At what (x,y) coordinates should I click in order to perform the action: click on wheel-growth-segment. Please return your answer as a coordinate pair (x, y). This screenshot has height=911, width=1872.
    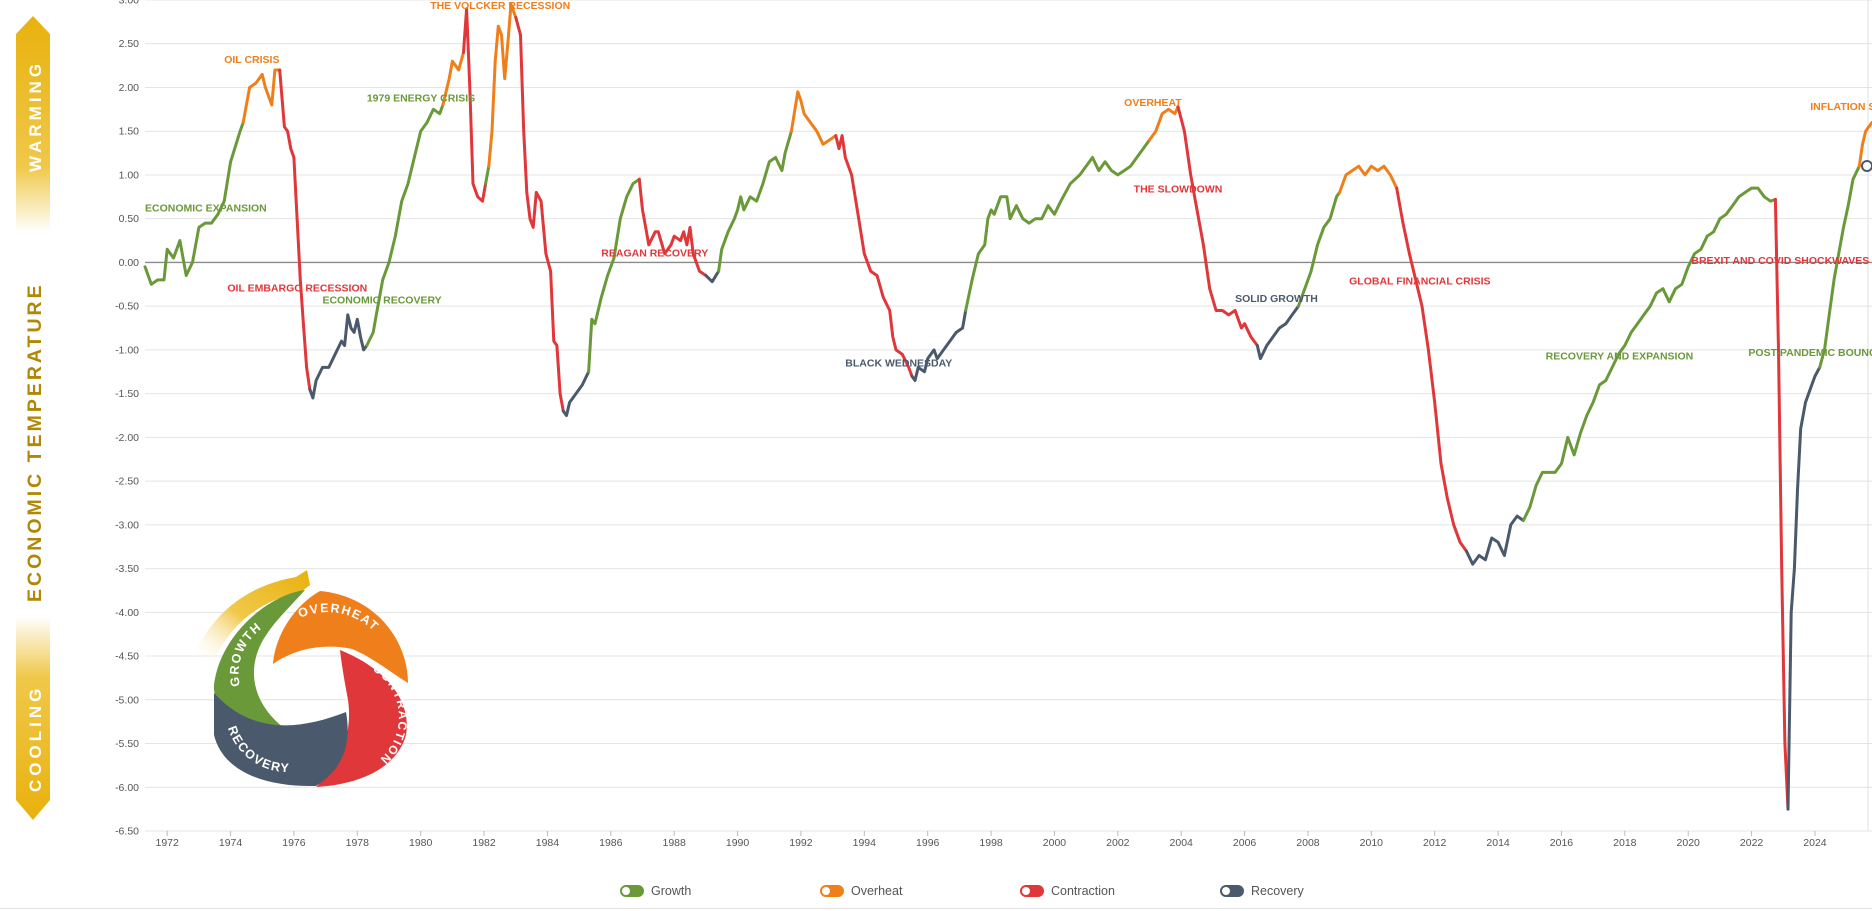
    Looking at the image, I should click on (259, 658).